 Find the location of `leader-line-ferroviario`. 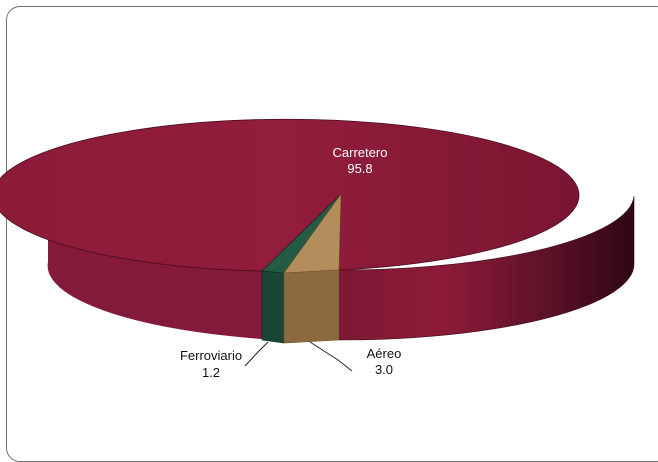

leader-line-ferroviario is located at coordinates (256, 354).